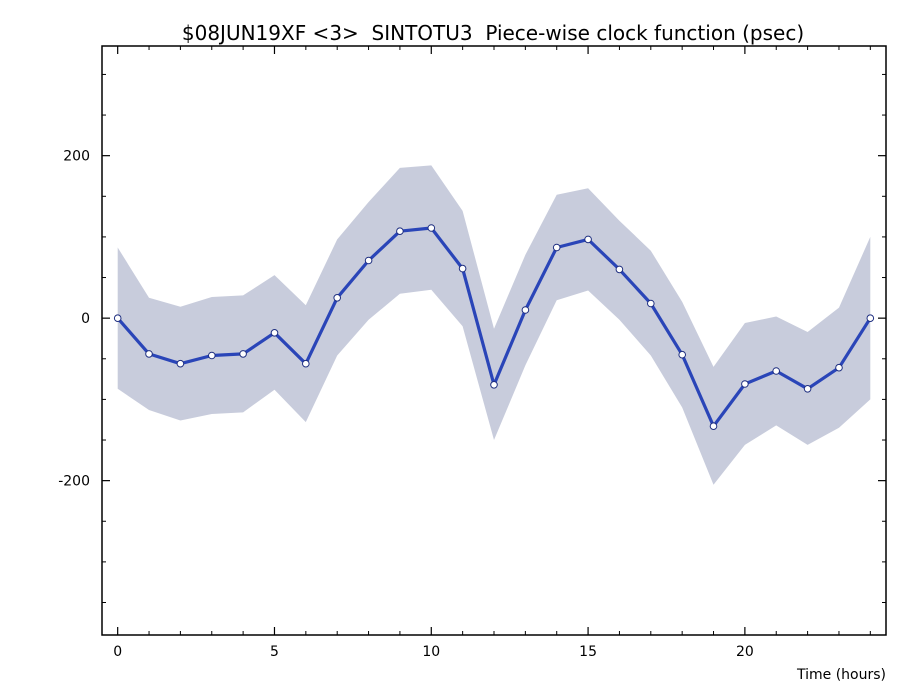 The height and width of the screenshot is (687, 905). I want to click on y-tick-label: 200, so click(76, 157).